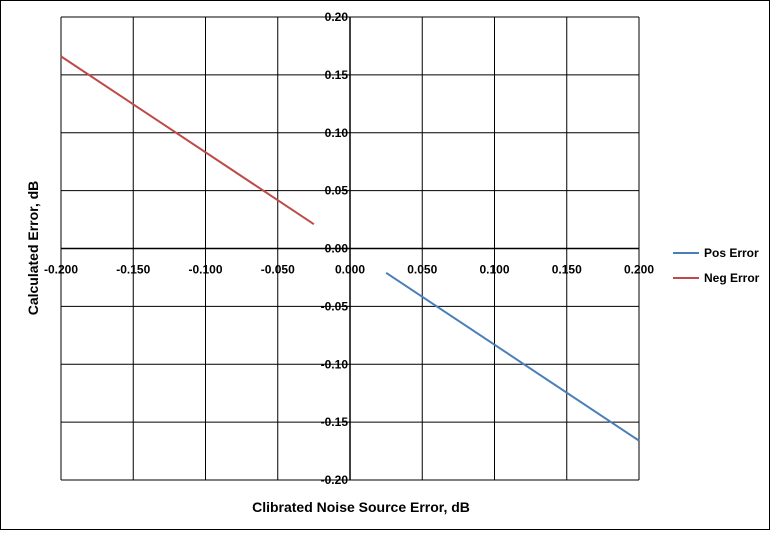 This screenshot has width=770, height=534. What do you see at coordinates (512, 356) in the screenshot?
I see `series-line-pos-error` at bounding box center [512, 356].